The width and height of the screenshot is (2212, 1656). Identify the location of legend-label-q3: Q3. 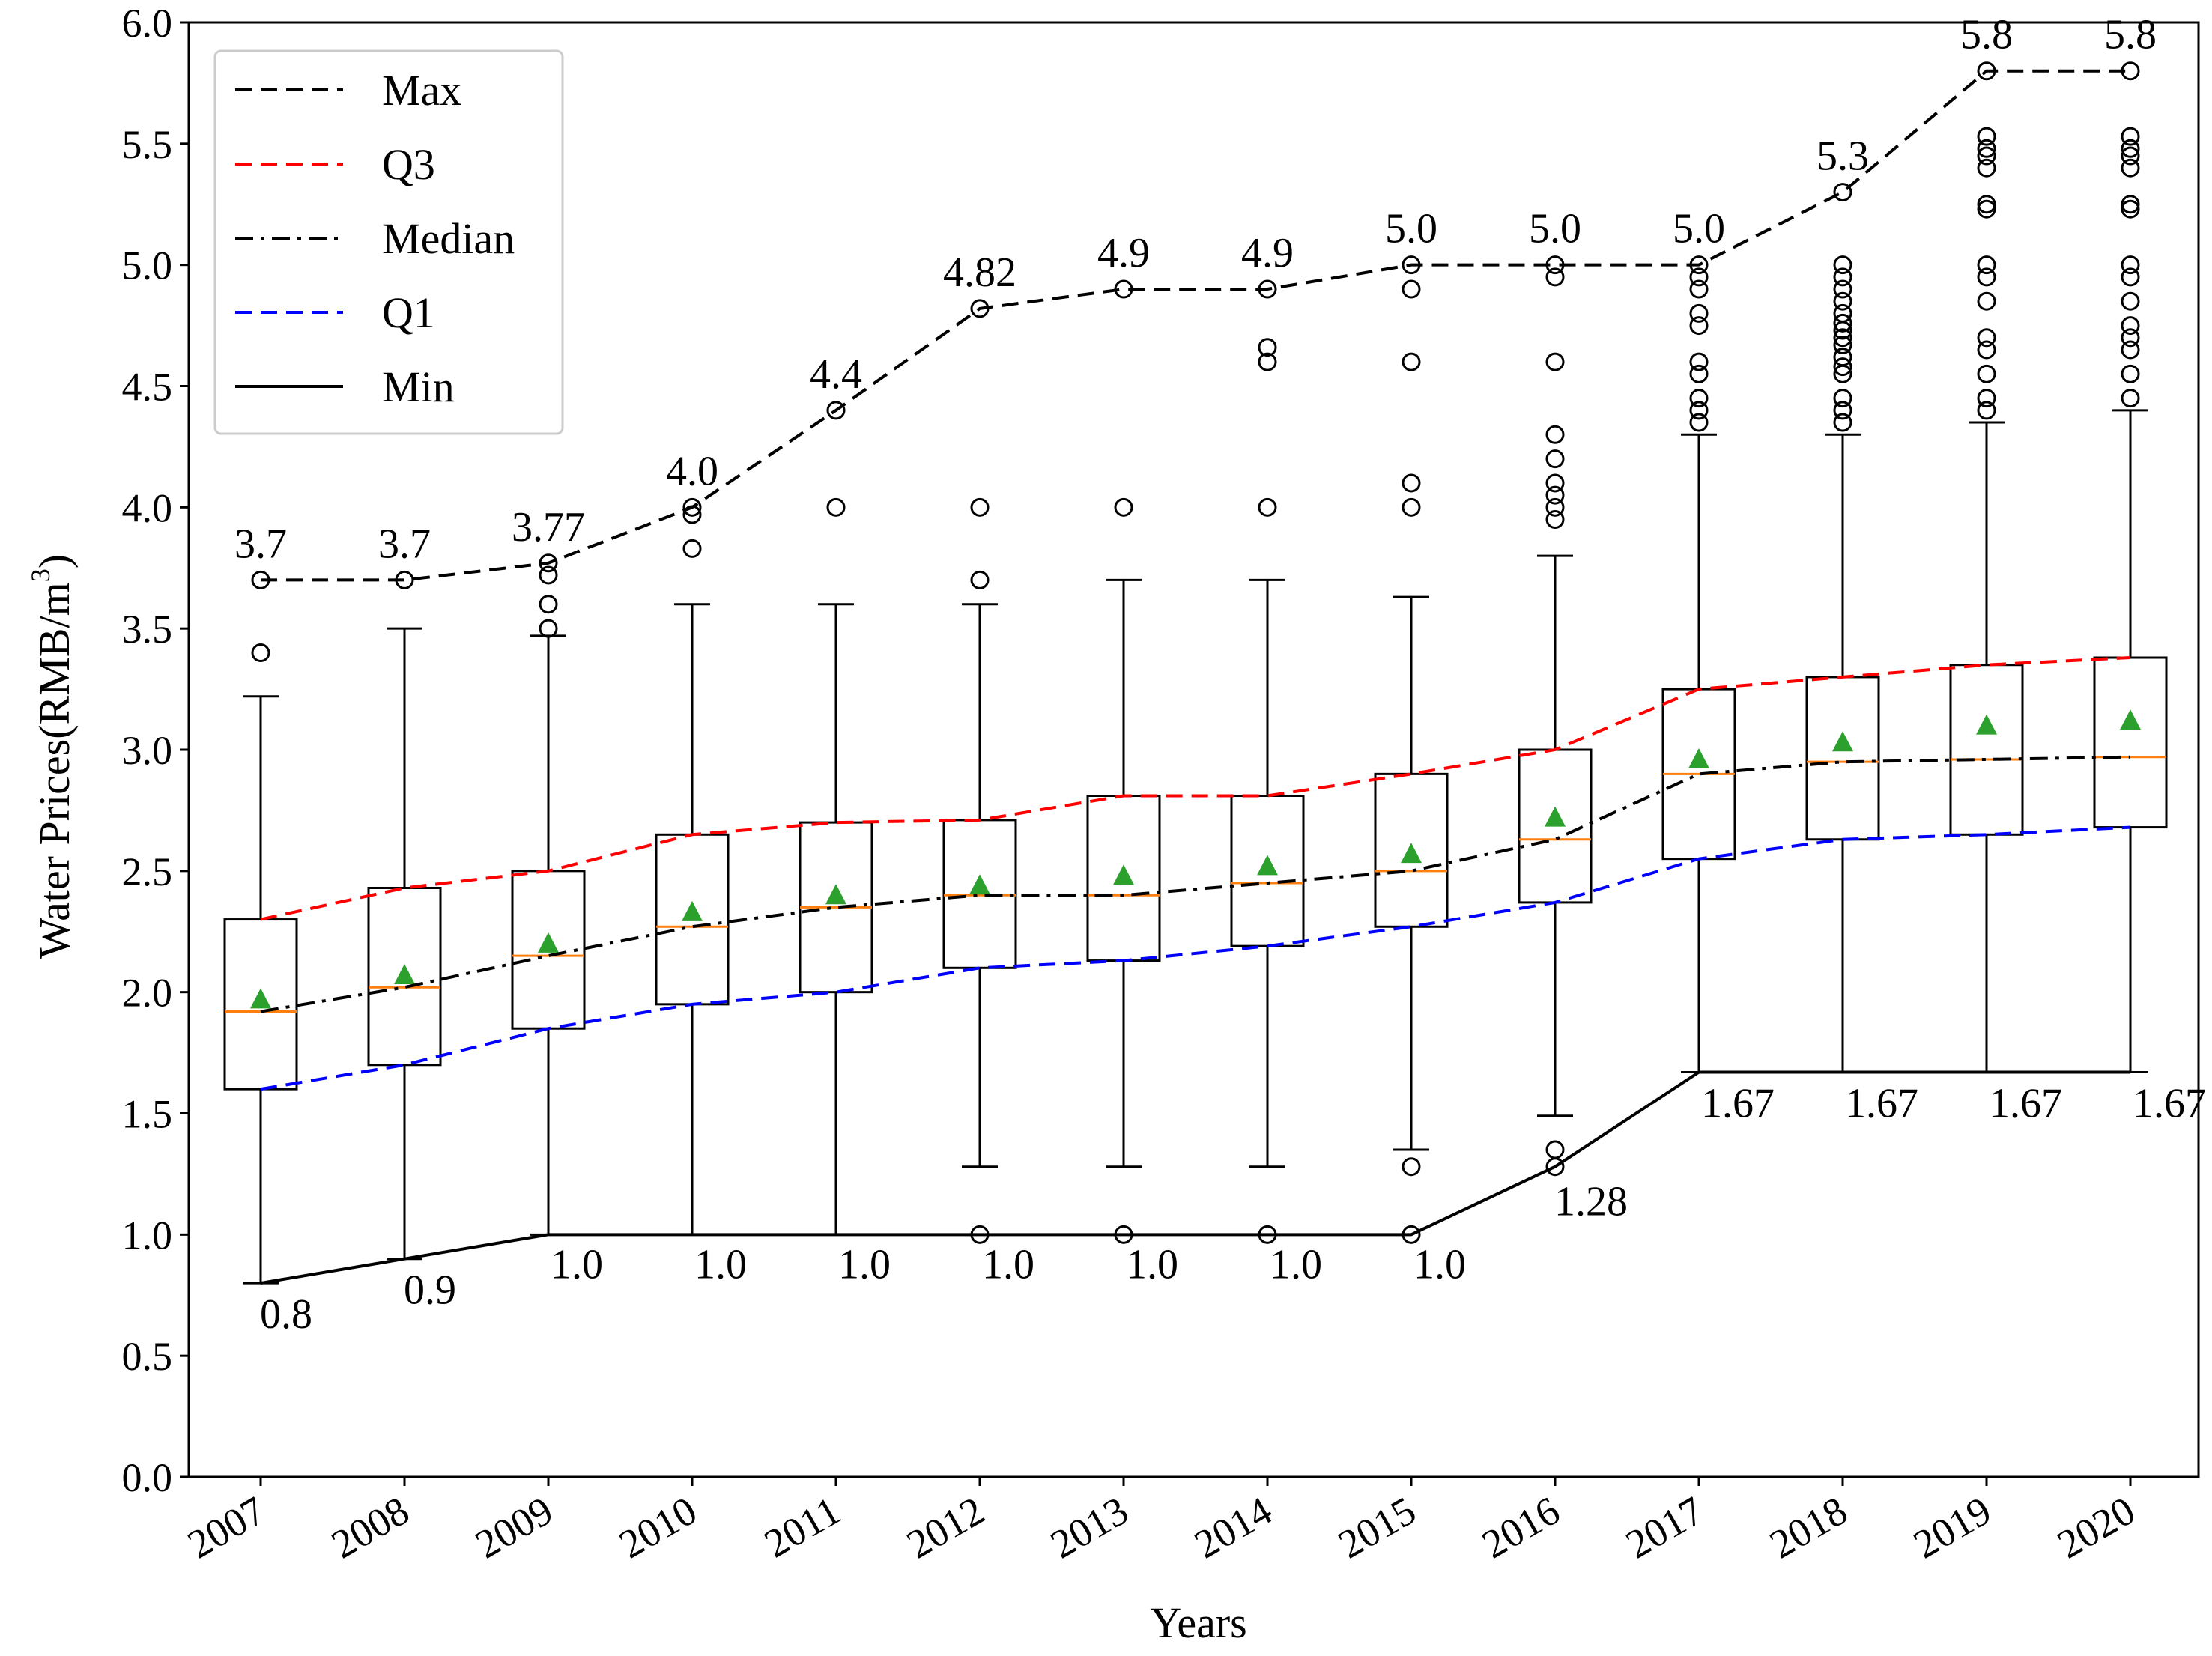
(408, 165).